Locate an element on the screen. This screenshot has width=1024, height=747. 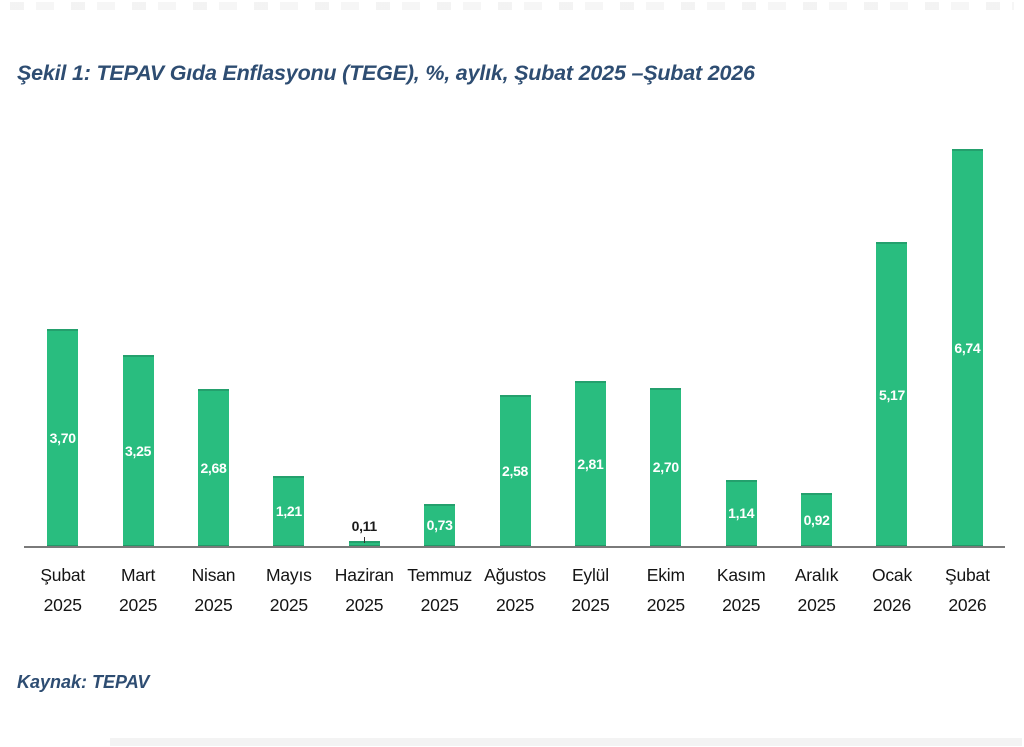
x-axis-label-month: Temmuz is located at coordinates (440, 575).